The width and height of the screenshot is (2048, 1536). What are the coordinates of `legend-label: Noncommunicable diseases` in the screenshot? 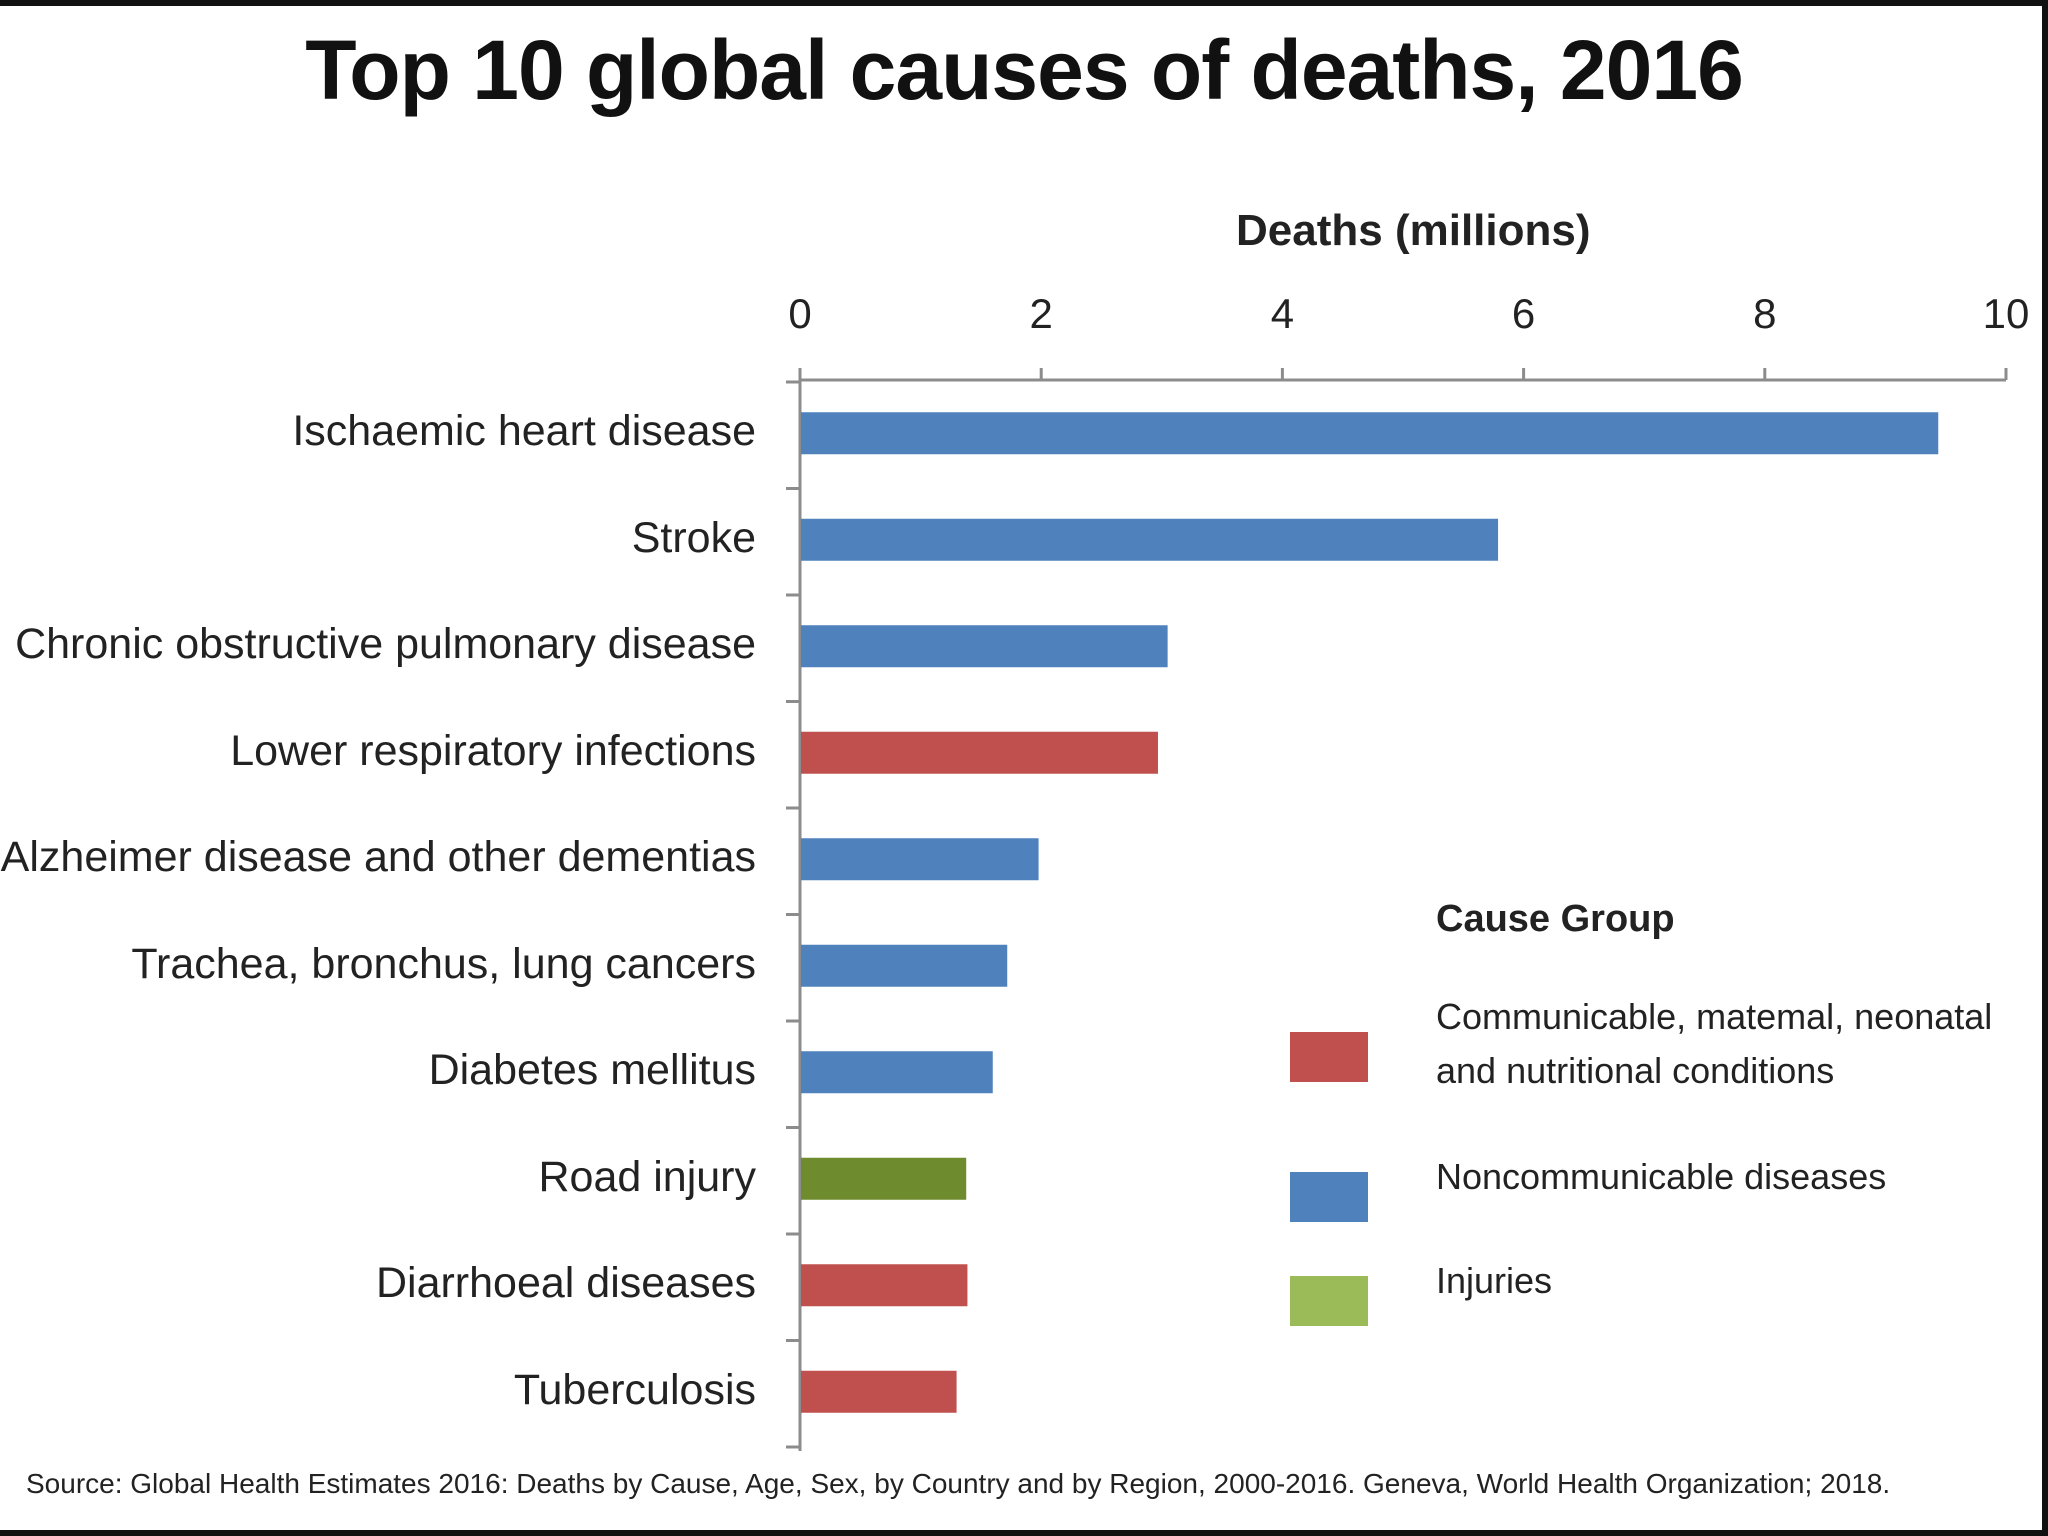 It's located at (1661, 1176).